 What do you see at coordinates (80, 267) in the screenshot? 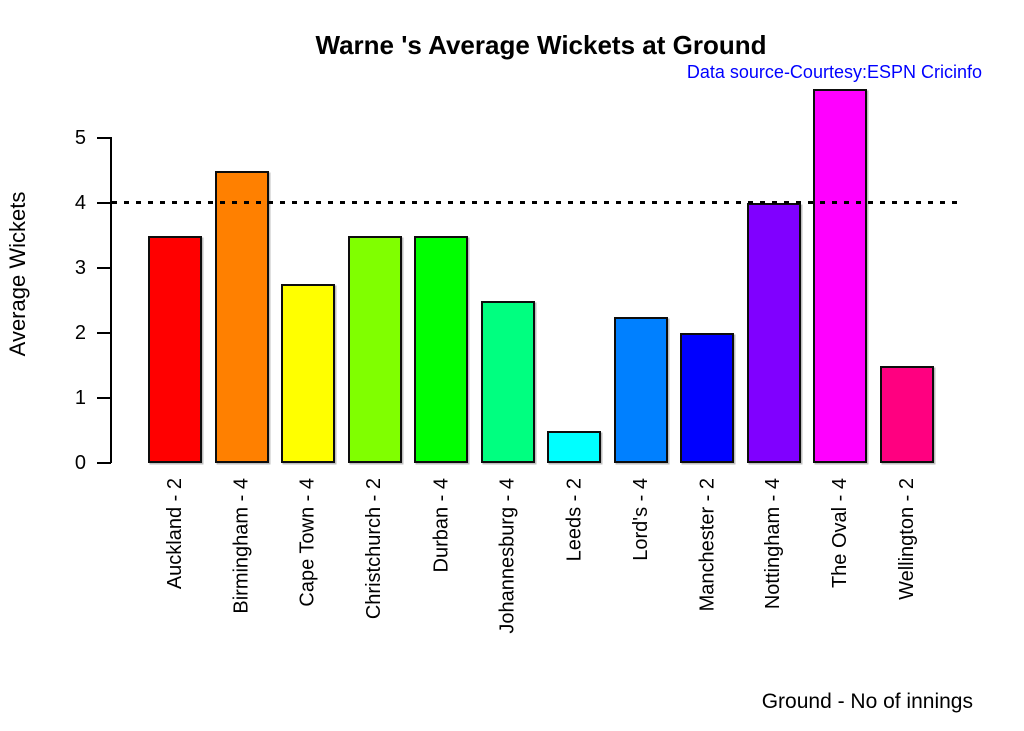
I see `y-tick-label: 3` at bounding box center [80, 267].